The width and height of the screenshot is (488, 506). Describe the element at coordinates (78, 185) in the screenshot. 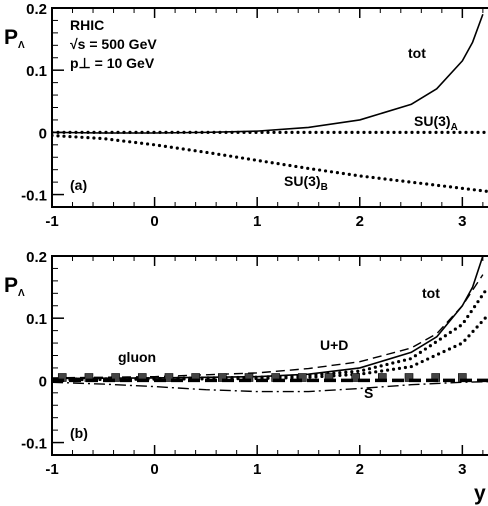

I see `panel-label: (a)` at that location.